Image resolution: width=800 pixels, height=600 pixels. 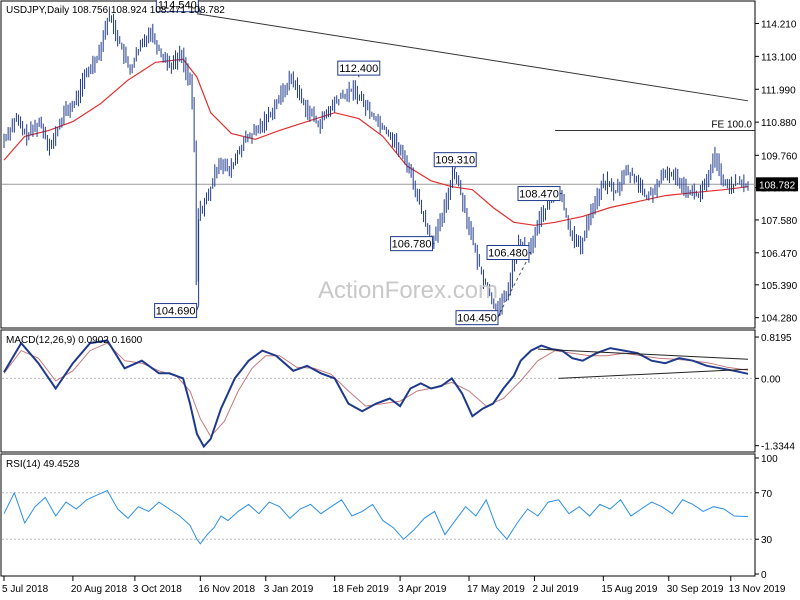 I want to click on x-tick-label: 20 Aug 2018, so click(x=99, y=589).